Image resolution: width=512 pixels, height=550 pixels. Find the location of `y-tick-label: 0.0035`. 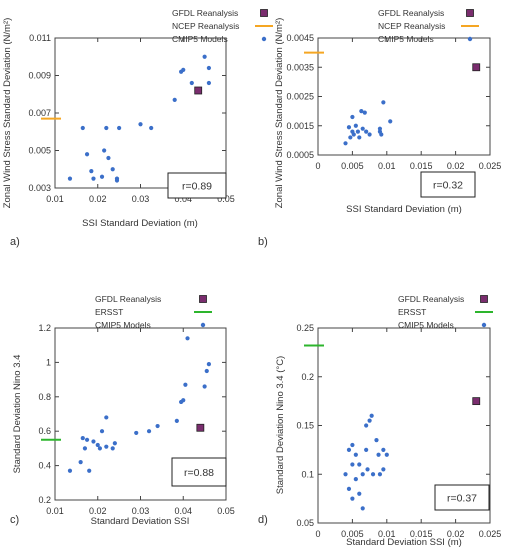

y-tick-label: 0.0035 is located at coordinates (300, 67).